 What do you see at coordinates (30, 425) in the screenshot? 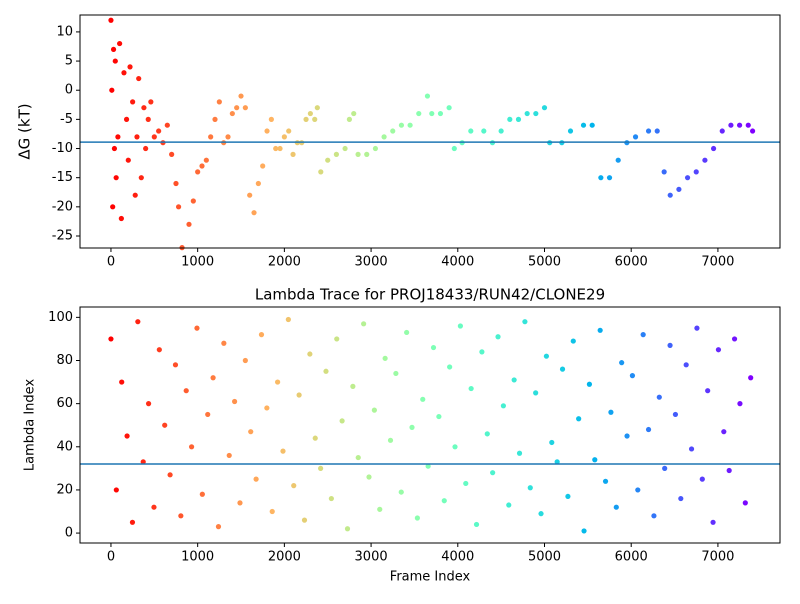
I see `y-axis-label: Lambda Index` at bounding box center [30, 425].